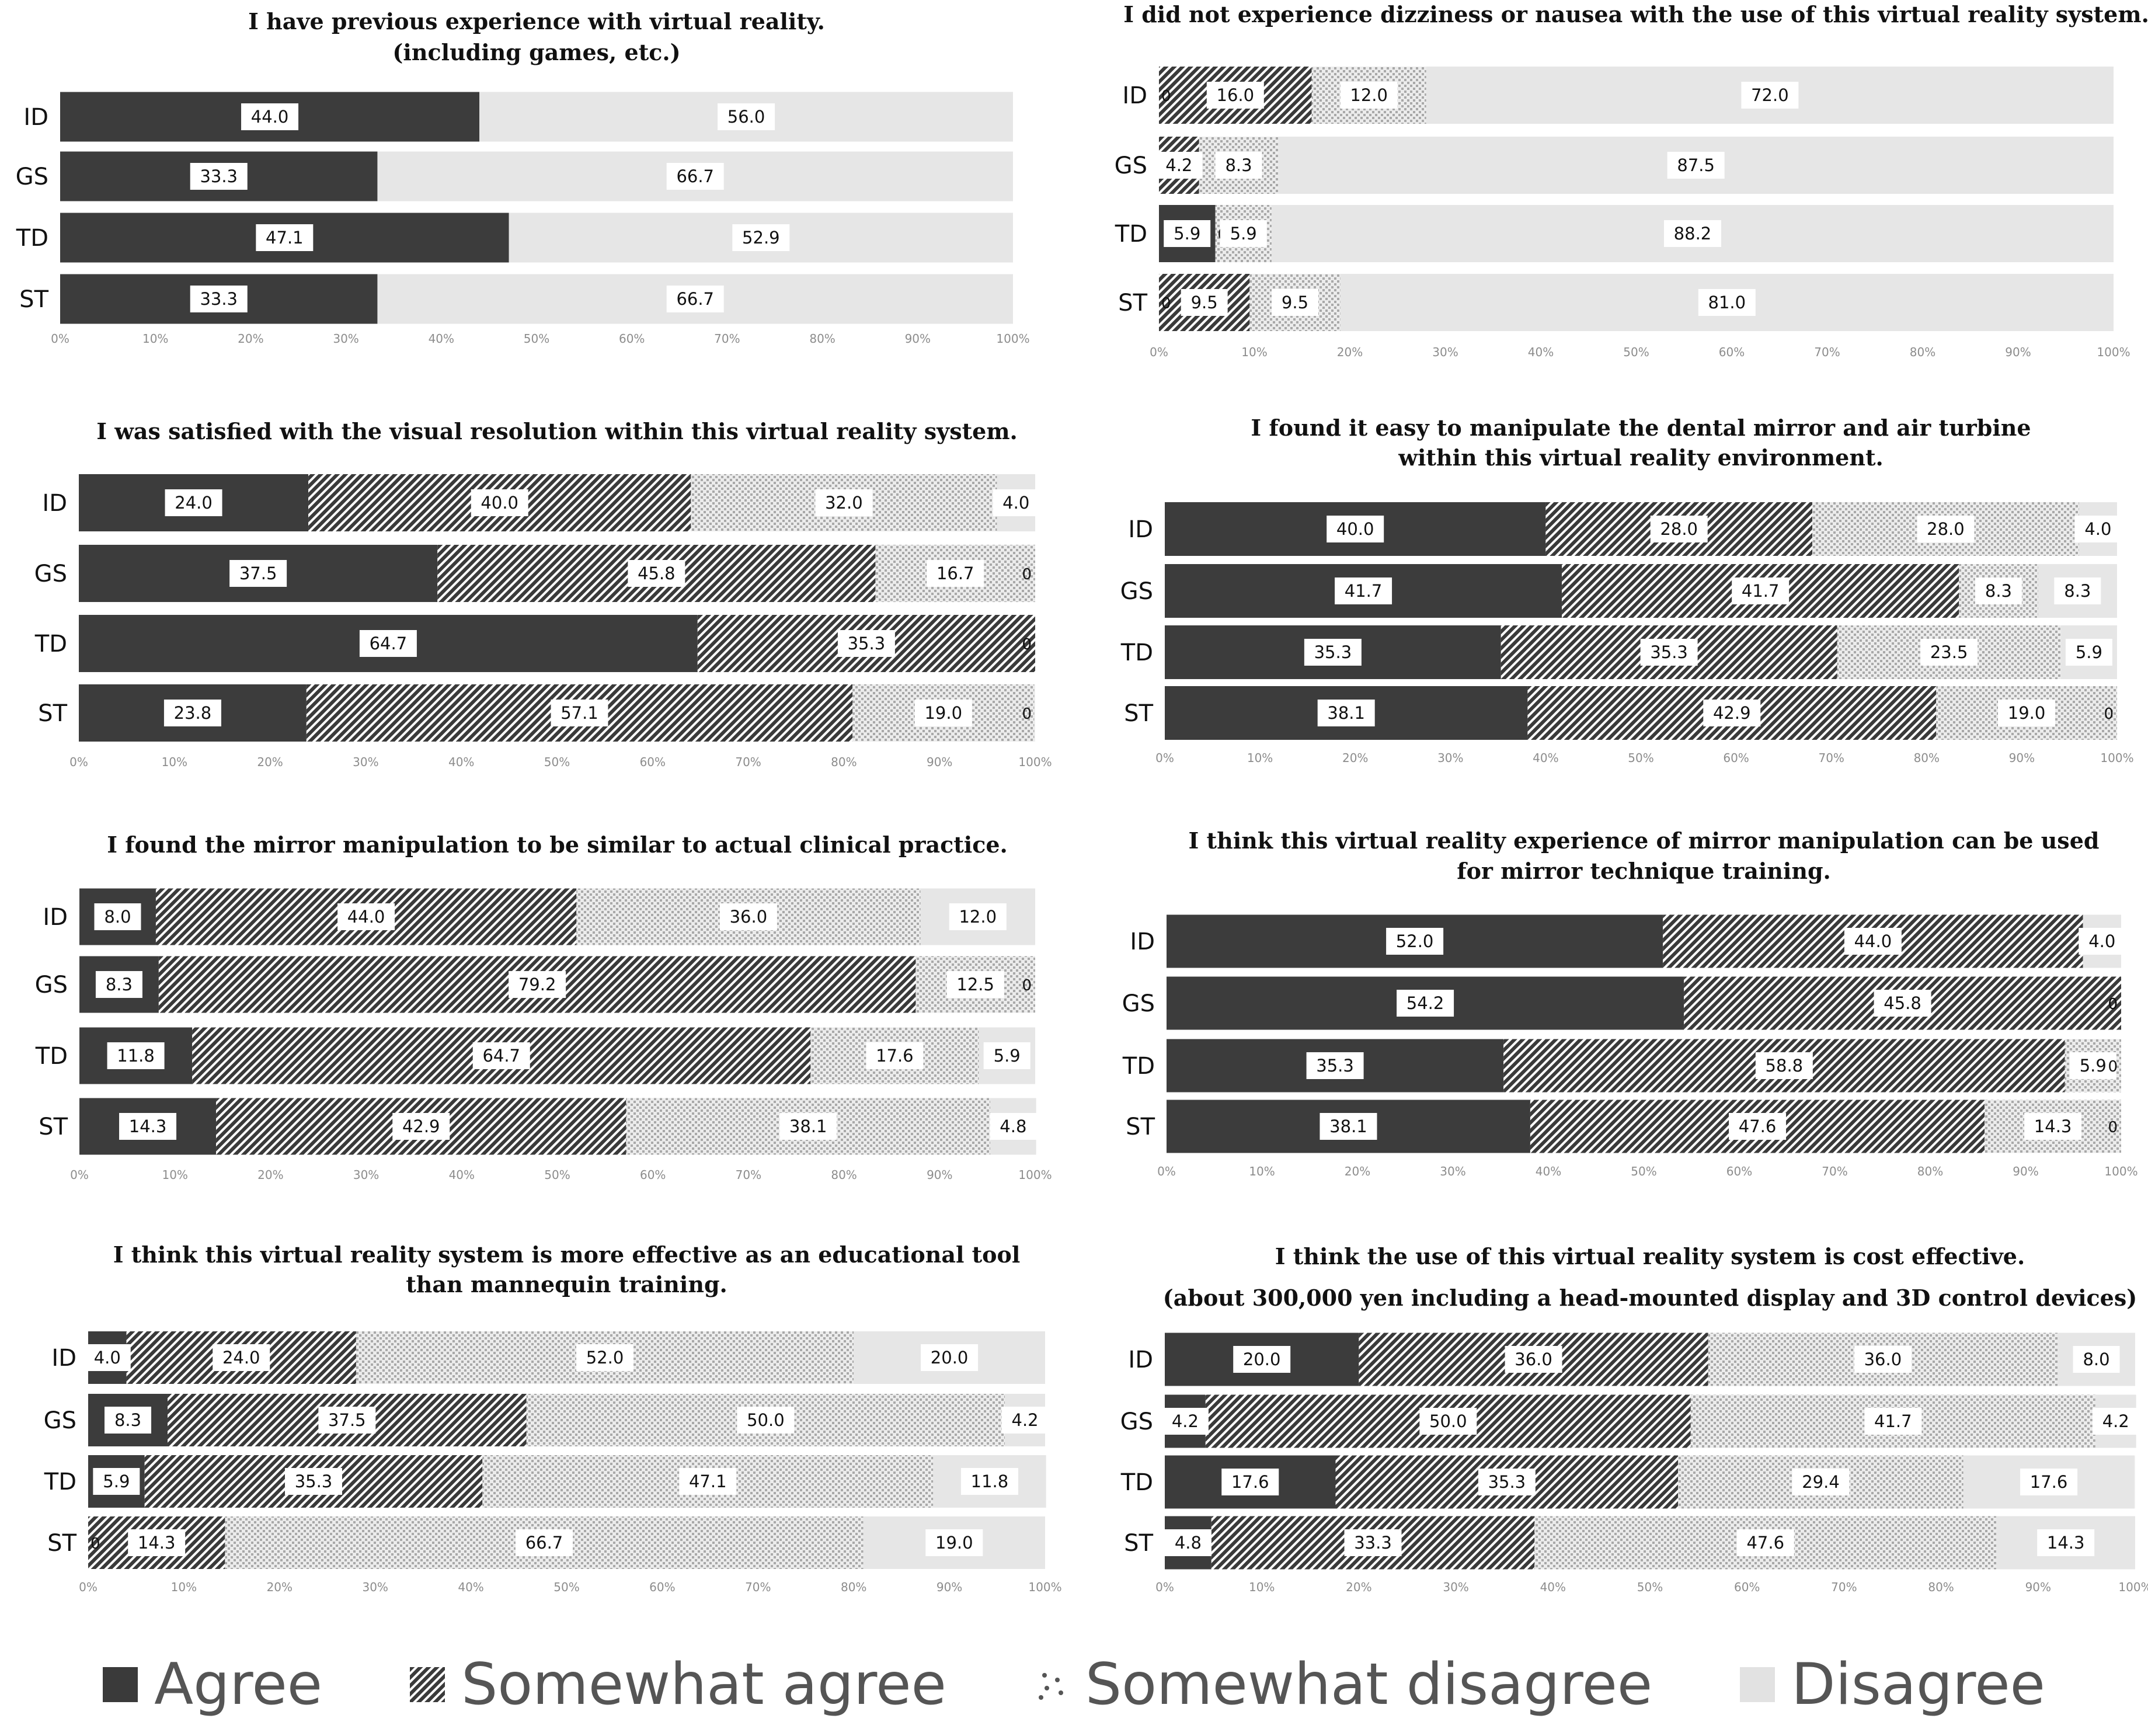  I want to click on category-label: ST, so click(33, 299).